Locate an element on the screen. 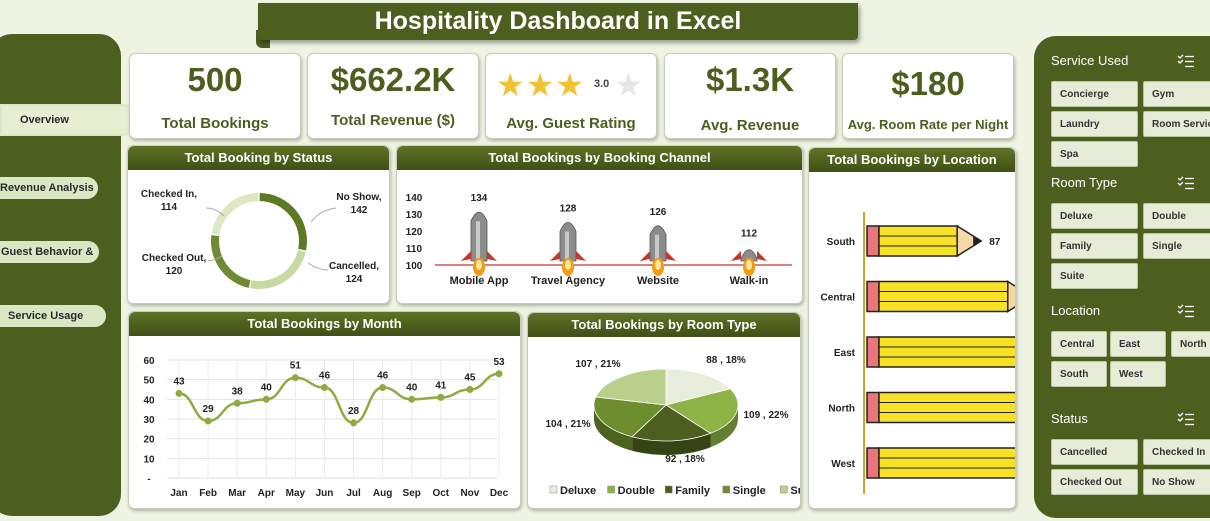  pie-slice is located at coordinates (630, 417).